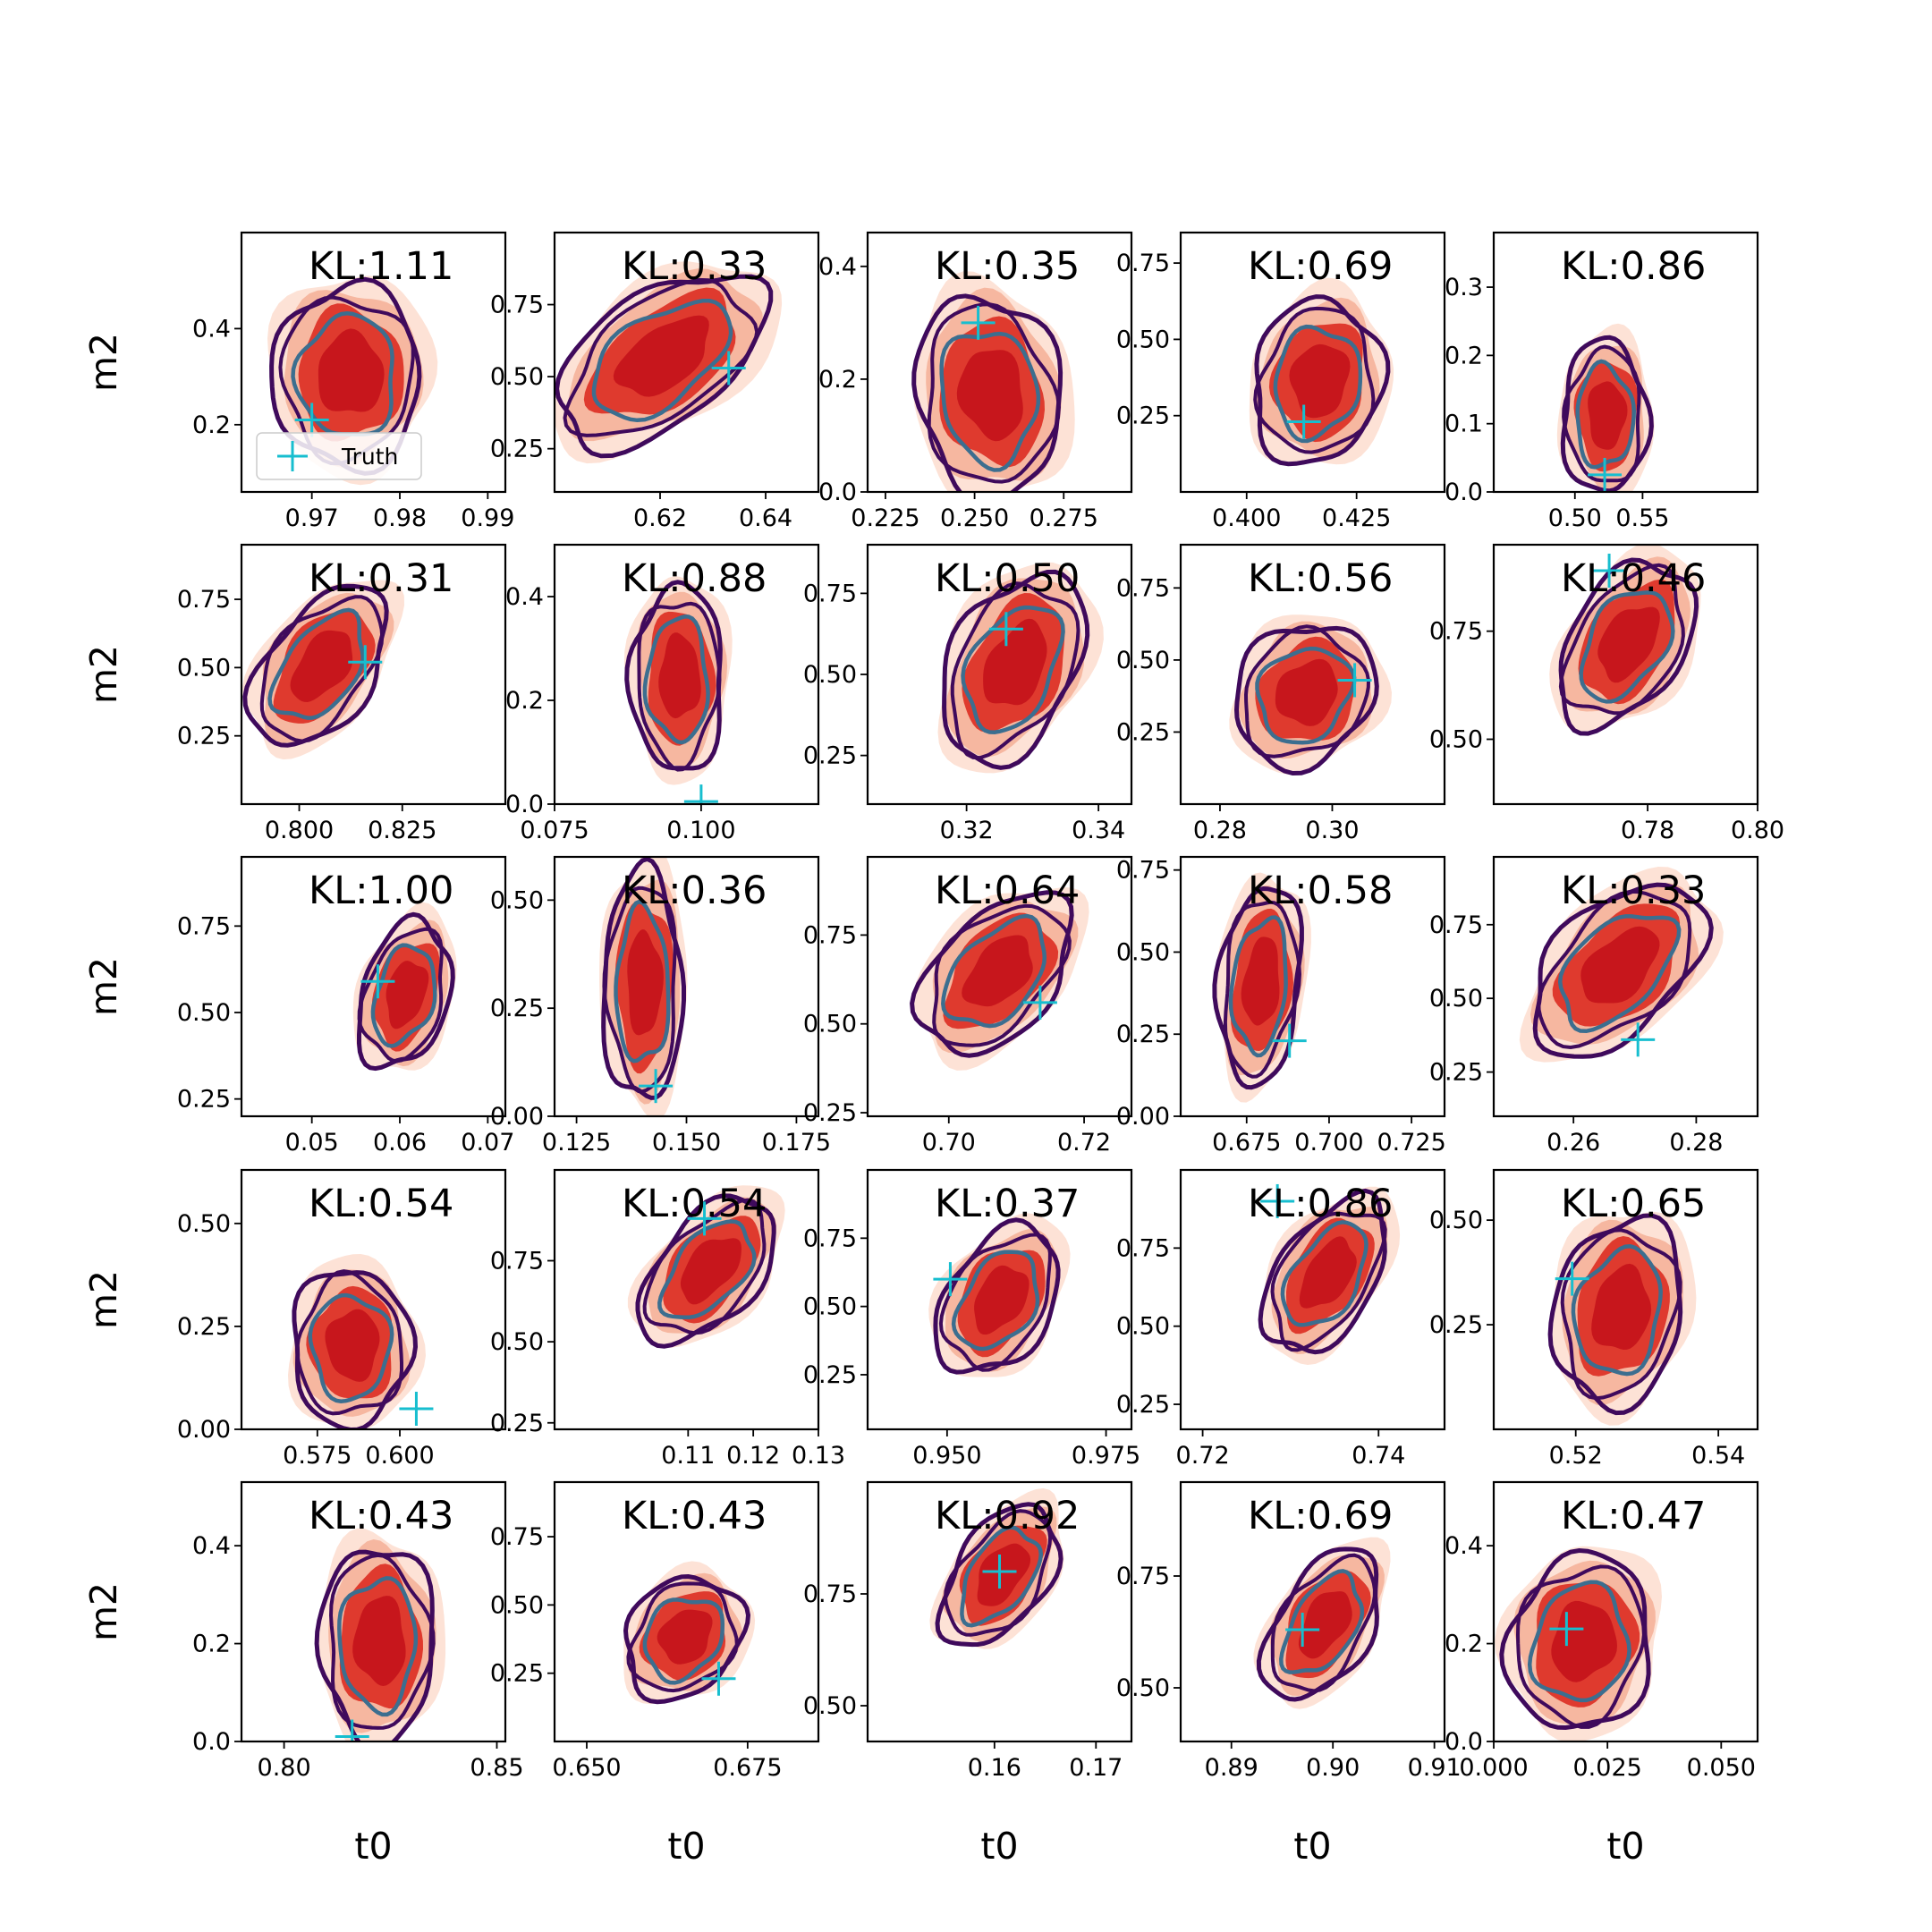  I want to click on y-tick-label: 0.0, so click(1464, 1742).